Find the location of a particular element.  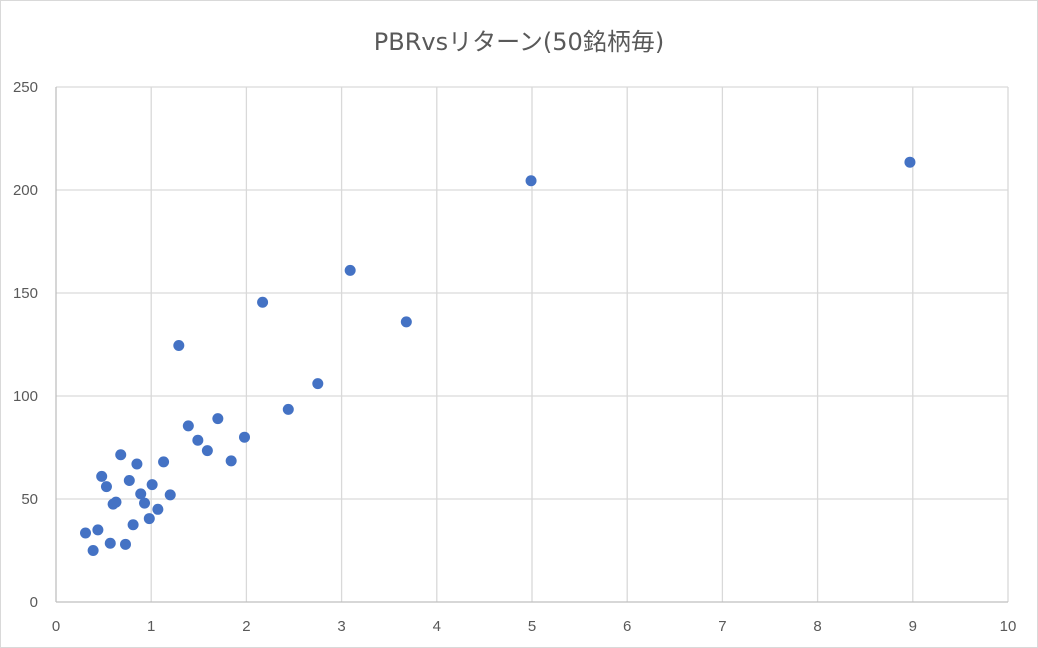

y-tick-label: 50 is located at coordinates (29, 499).